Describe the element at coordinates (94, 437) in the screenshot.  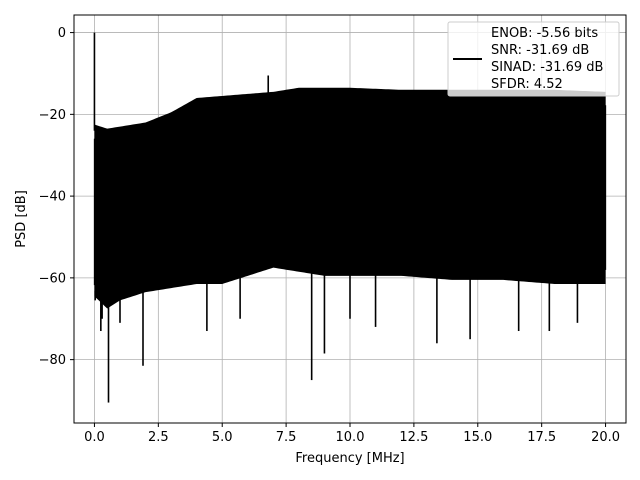
I see `x-tick-label: 0.0` at that location.